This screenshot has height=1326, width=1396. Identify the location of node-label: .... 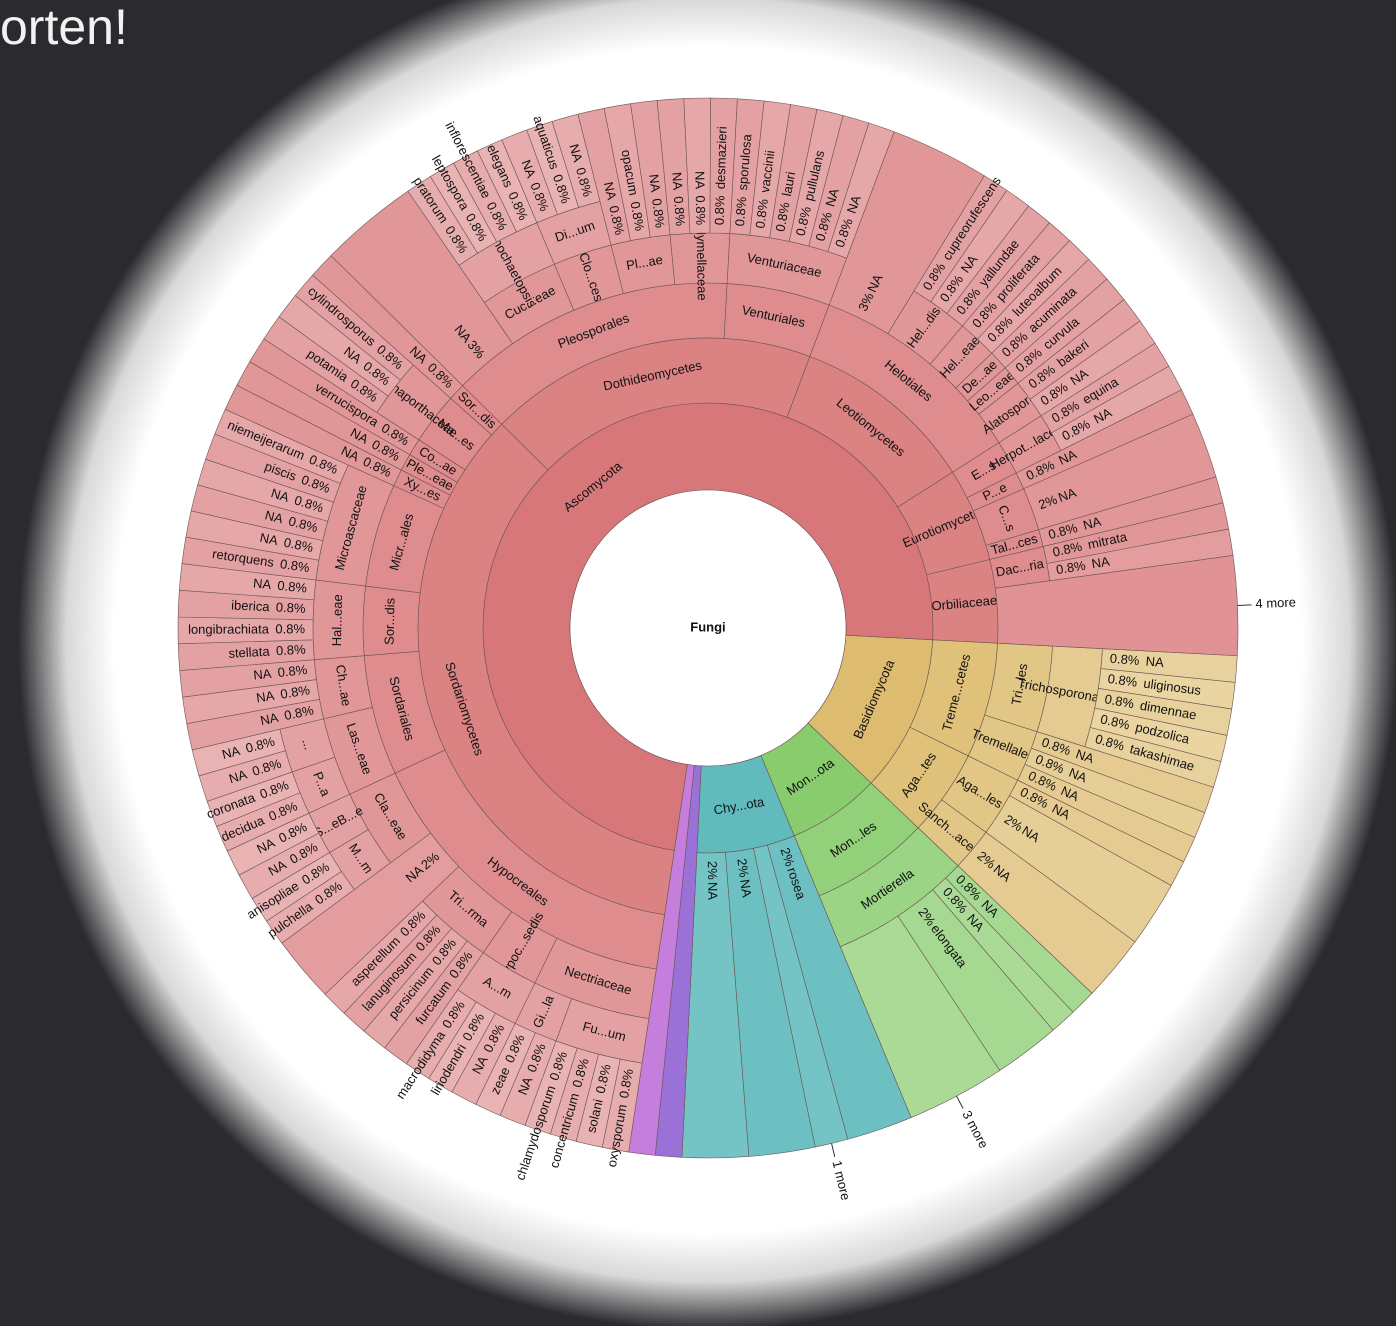
(307, 744).